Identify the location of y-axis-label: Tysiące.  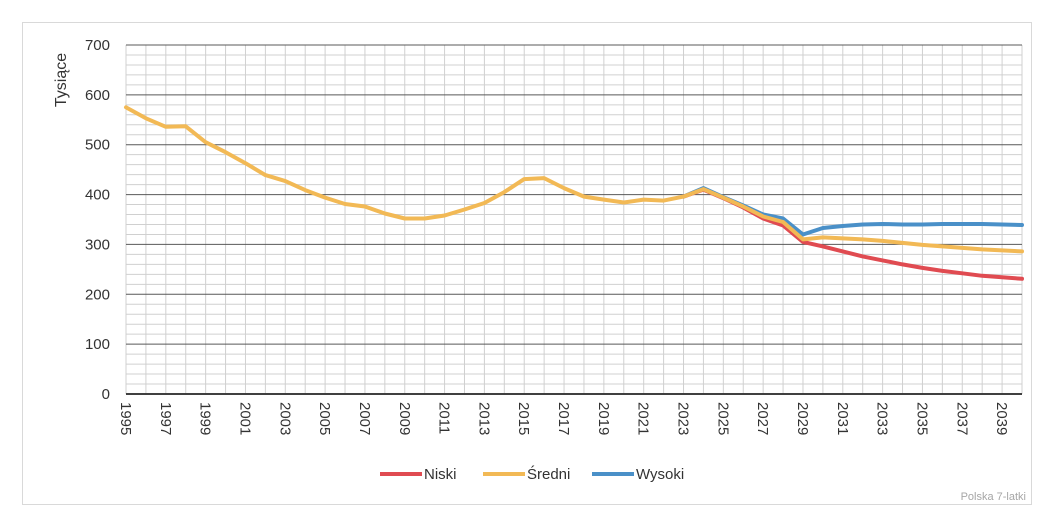
(61, 80).